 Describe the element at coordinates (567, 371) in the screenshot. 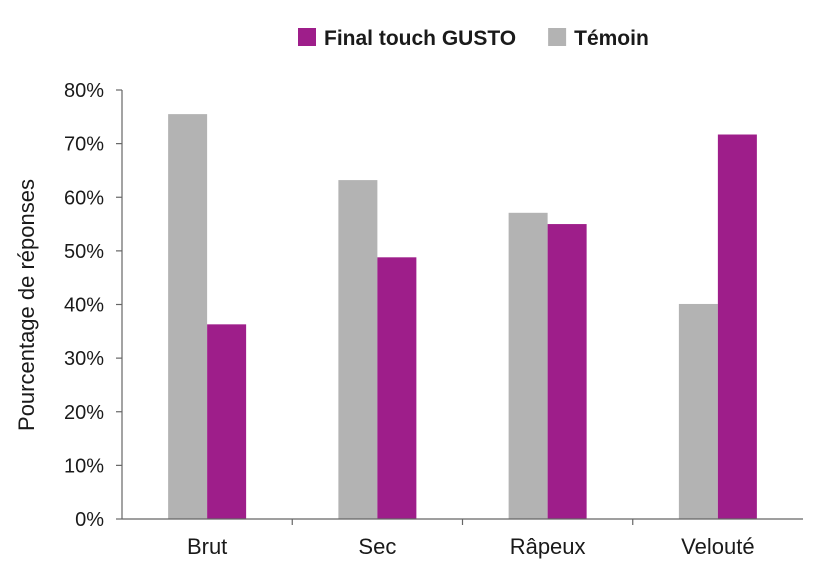

I see `bar-final-touch-gusto-rapeux` at that location.